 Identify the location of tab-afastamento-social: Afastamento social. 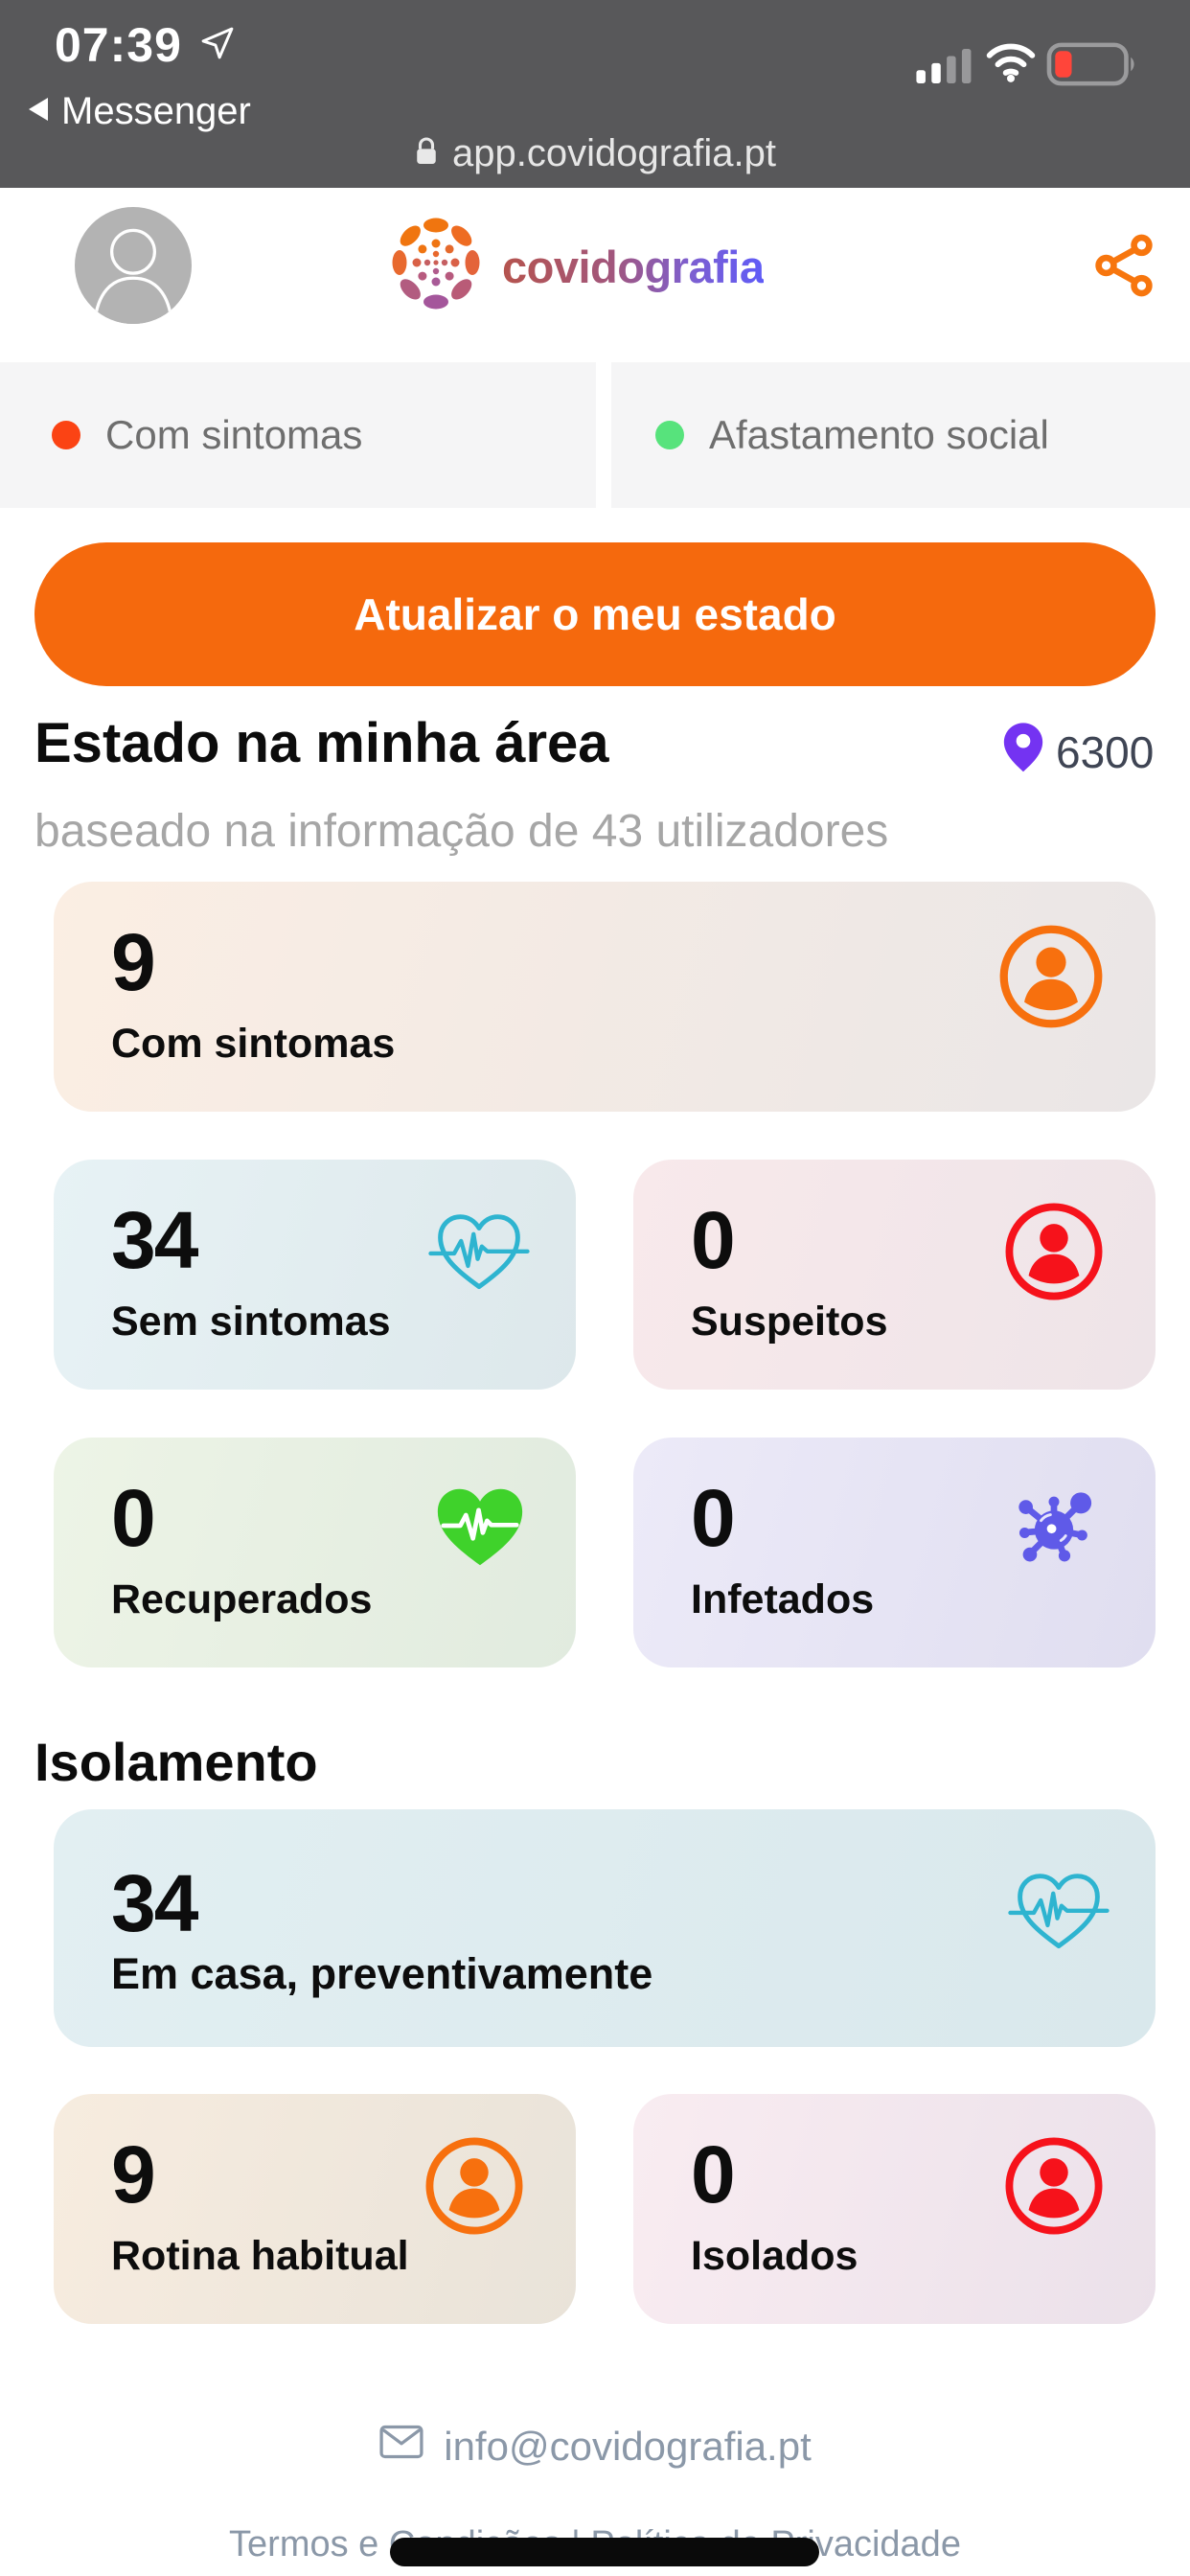
(901, 435).